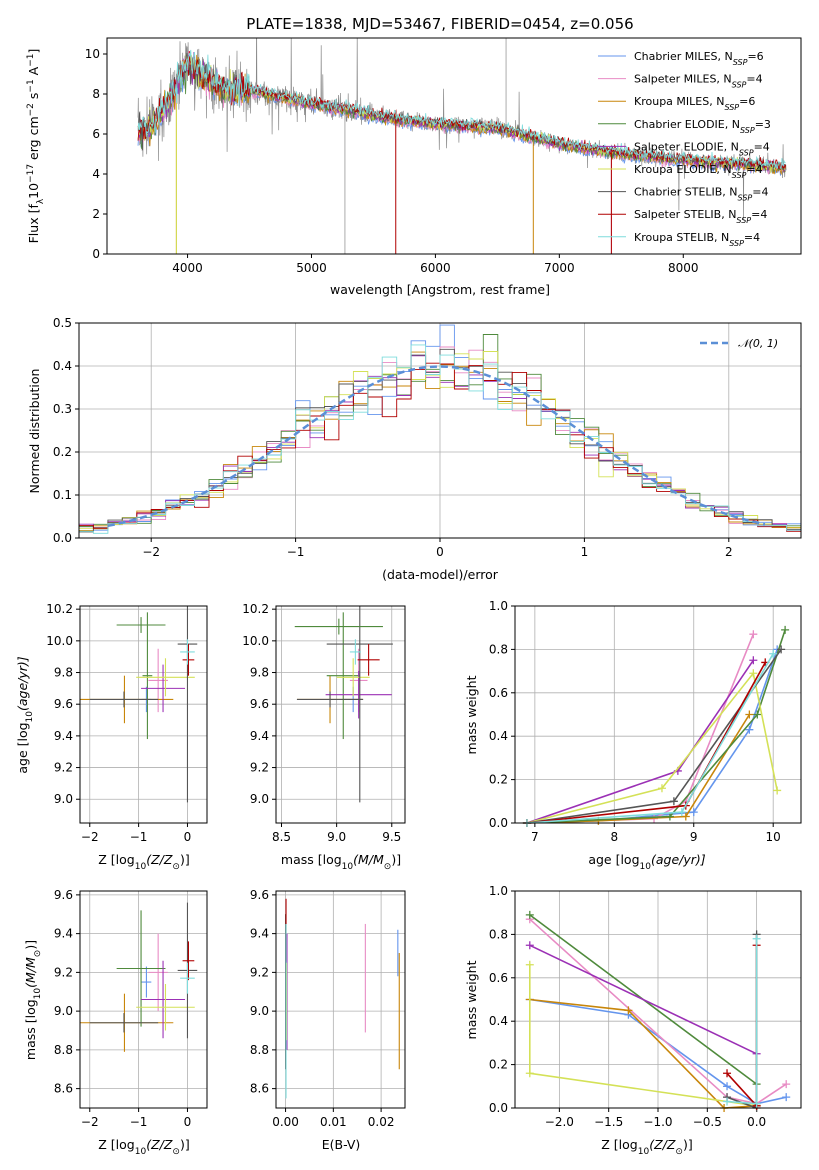  I want to click on x-tick-label: 9.5, so click(391, 837).